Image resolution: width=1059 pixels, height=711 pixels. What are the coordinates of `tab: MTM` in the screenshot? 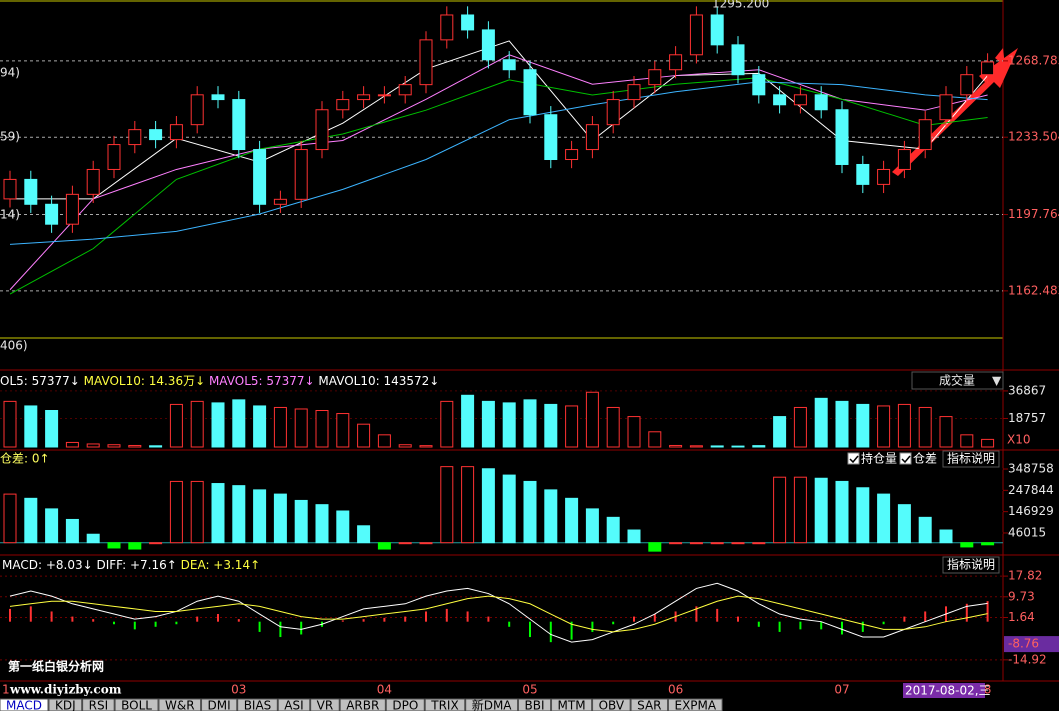 It's located at (572, 704).